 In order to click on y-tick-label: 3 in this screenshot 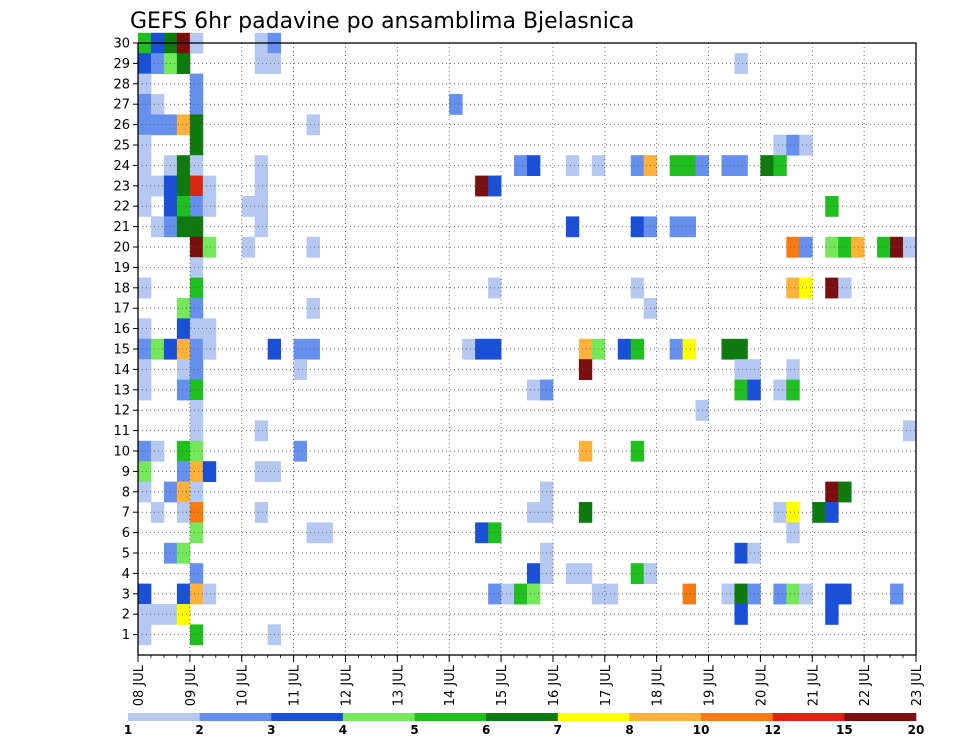, I will do `click(126, 594)`.